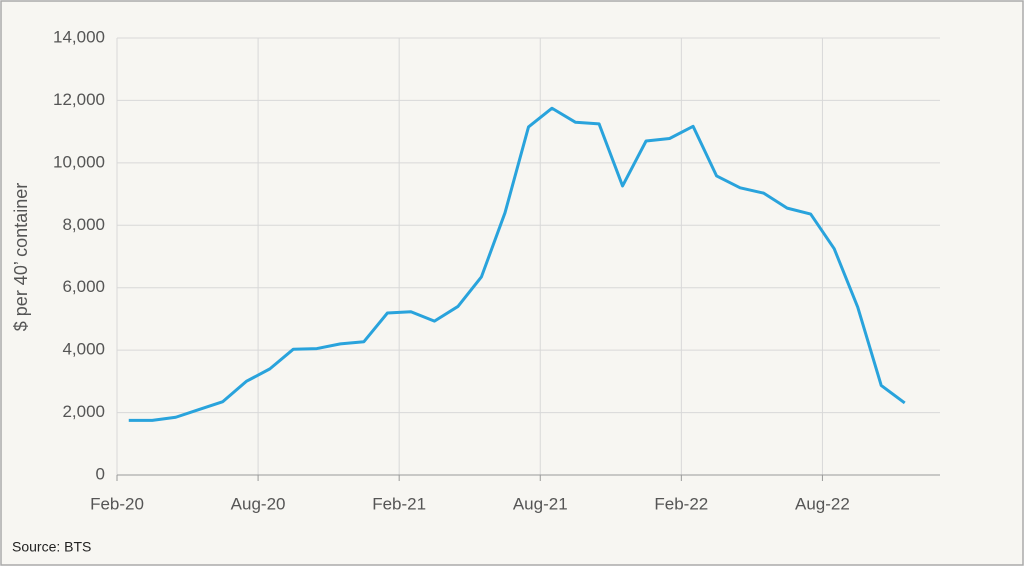 The image size is (1024, 566). Describe the element at coordinates (79, 161) in the screenshot. I see `y-tick-label: 10,000` at that location.